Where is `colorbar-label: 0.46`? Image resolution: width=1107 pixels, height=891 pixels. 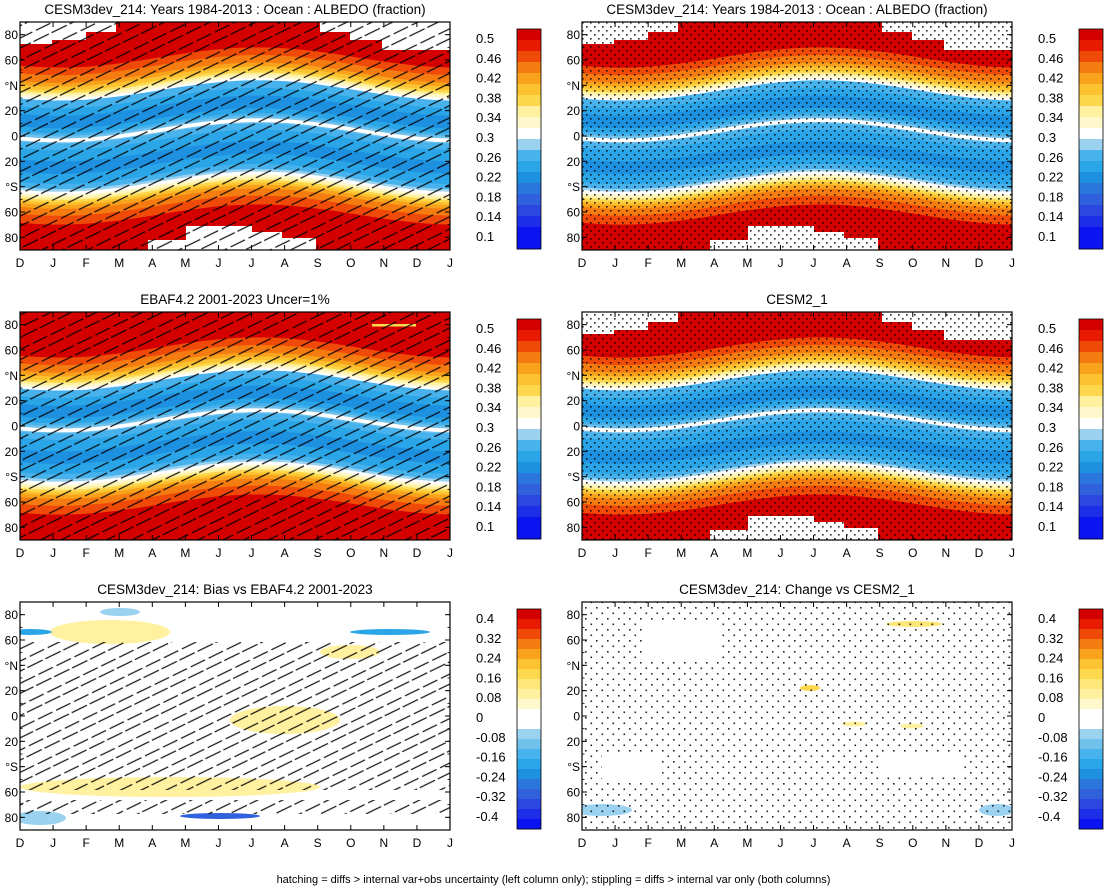 colorbar-label: 0.46 is located at coordinates (1050, 348).